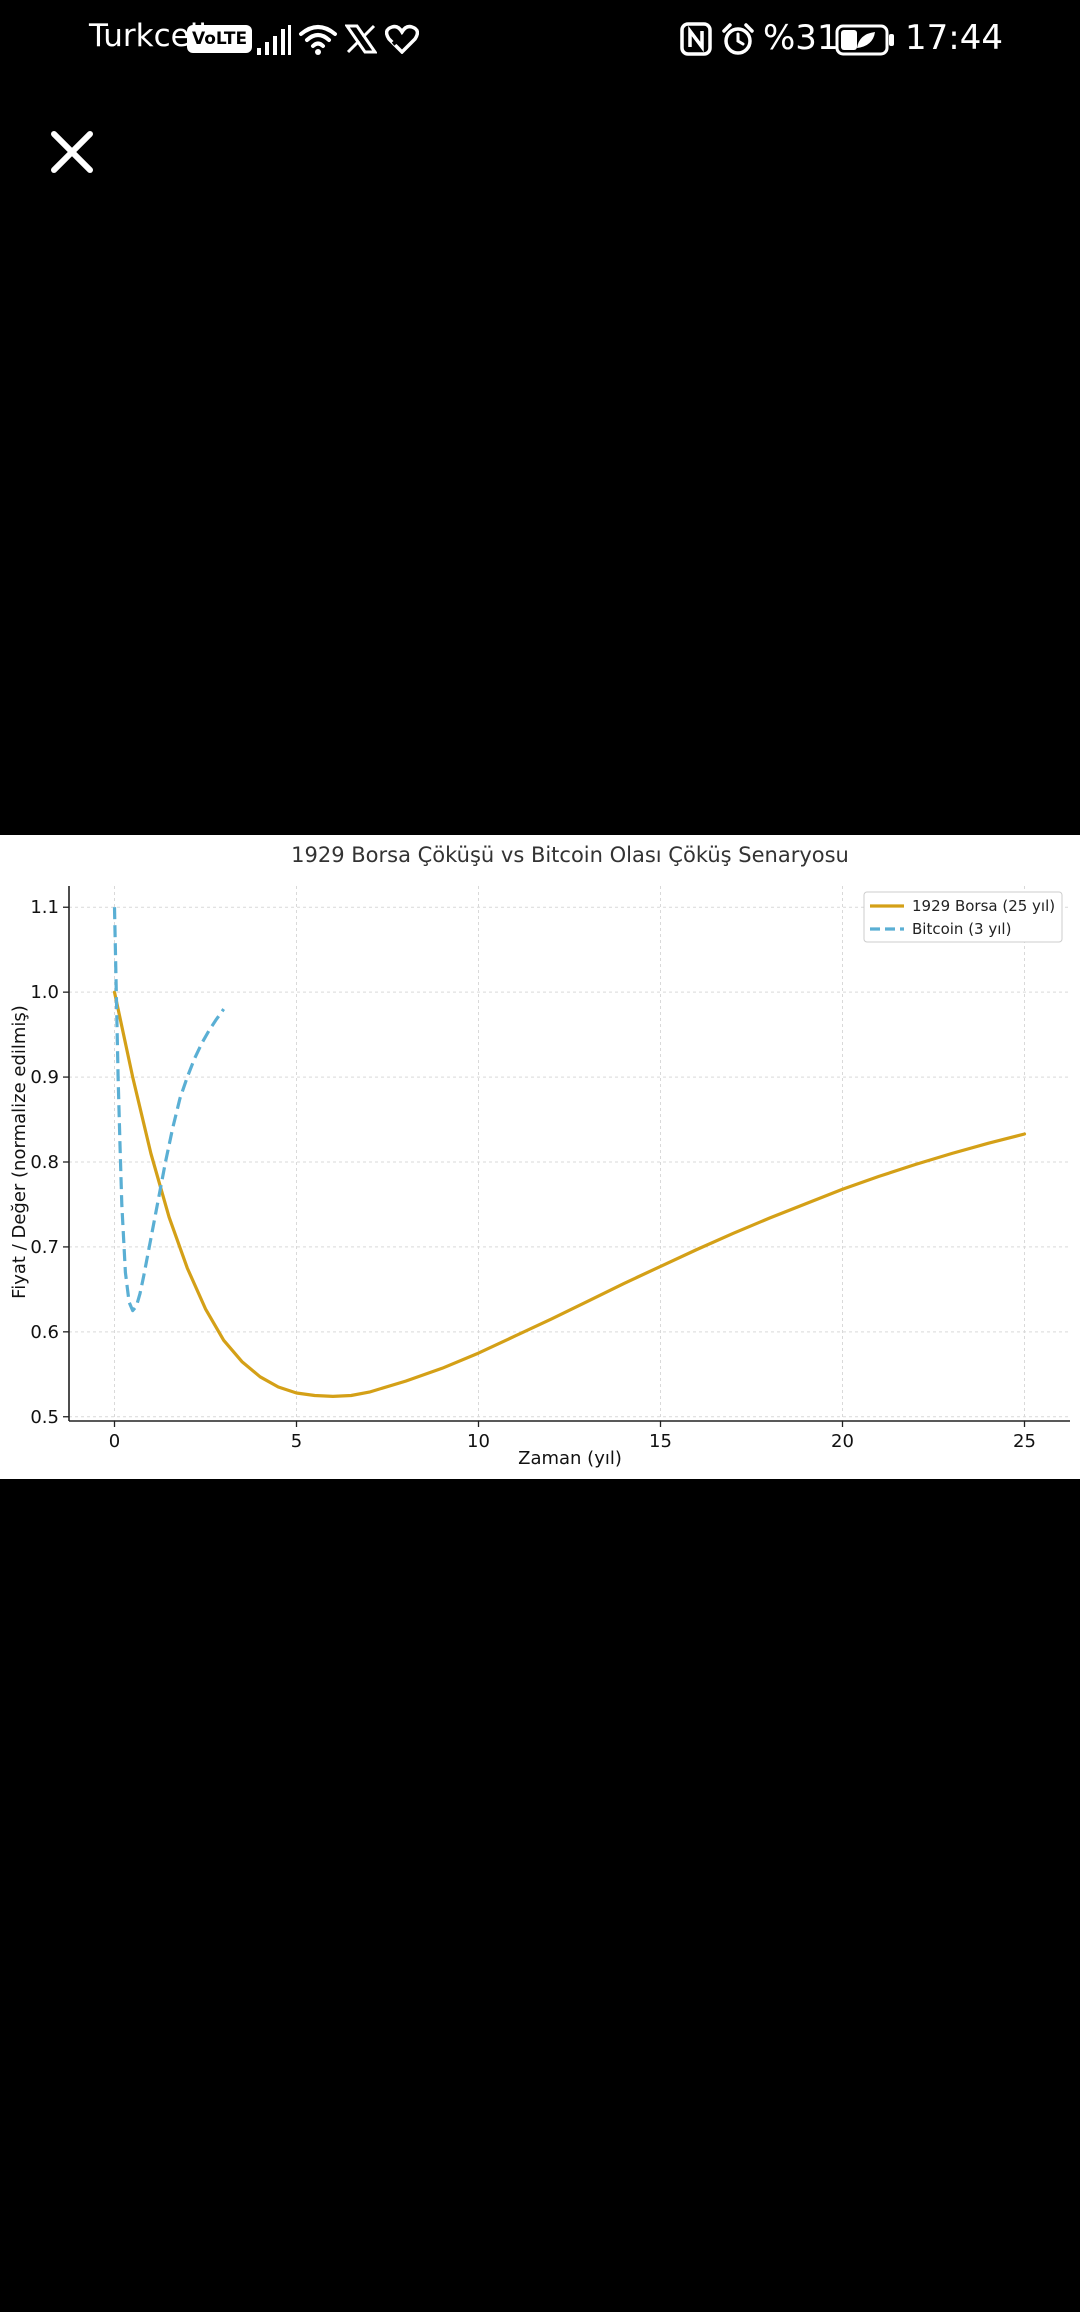 The width and height of the screenshot is (1080, 2312). Describe the element at coordinates (318, 40) in the screenshot. I see `wifi-icon` at that location.